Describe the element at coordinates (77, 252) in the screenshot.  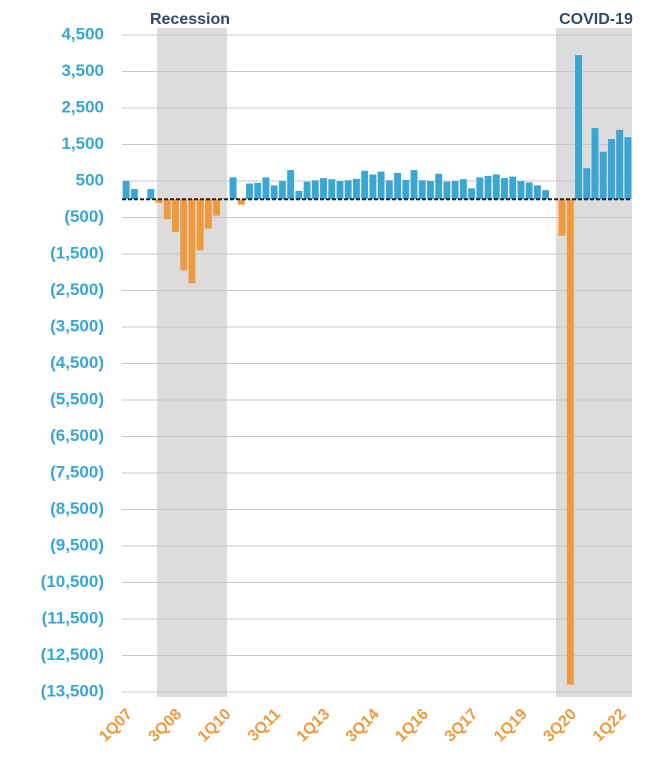
I see `y-tick-label: (1,500)` at that location.